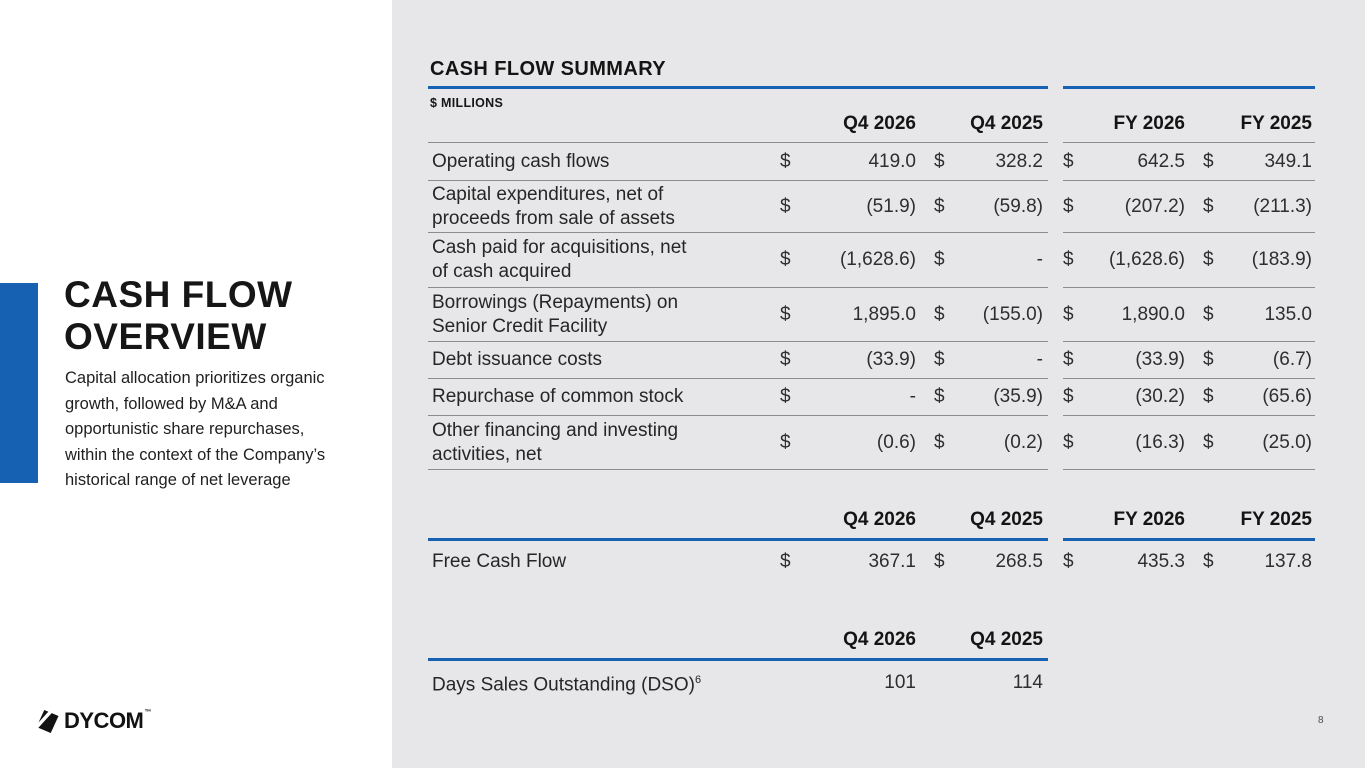  I want to click on footnote-reference: 6, so click(698, 680).